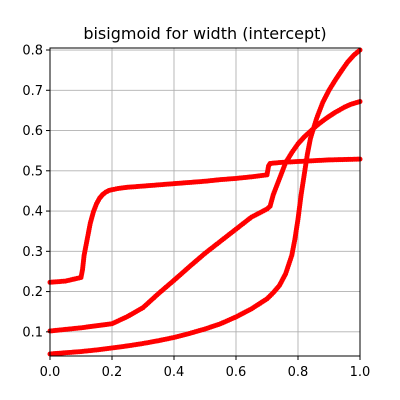 The width and height of the screenshot is (400, 400). What do you see at coordinates (298, 372) in the screenshot?
I see `x-tick-label: 0.8` at bounding box center [298, 372].